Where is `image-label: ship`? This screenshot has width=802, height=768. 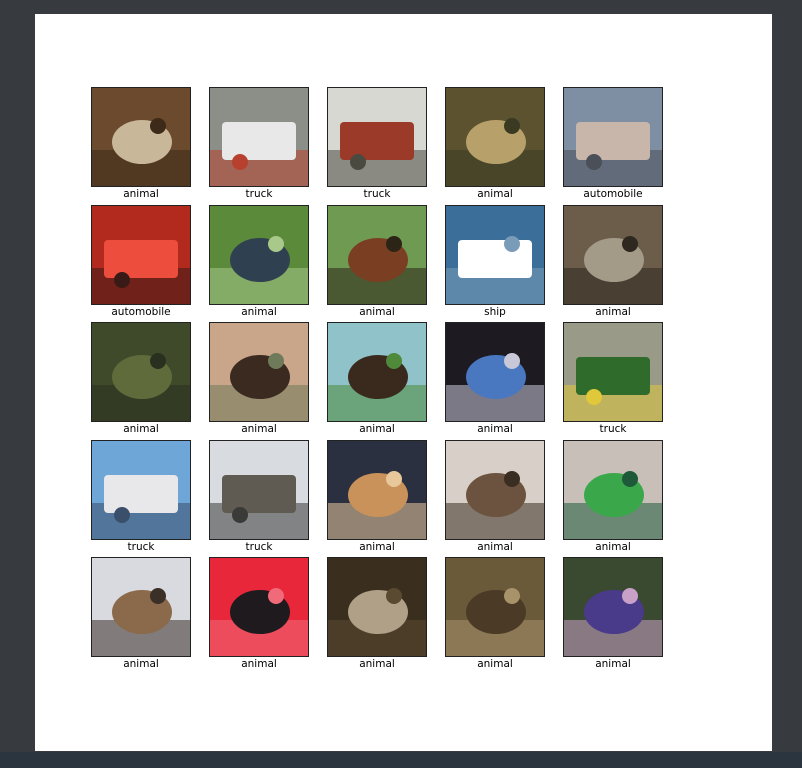
image-label: ship is located at coordinates (495, 311).